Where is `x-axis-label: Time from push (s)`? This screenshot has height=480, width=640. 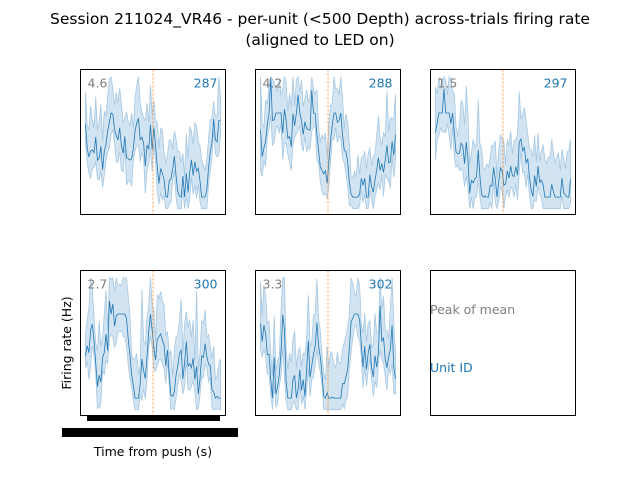 x-axis-label: Time from push (s) is located at coordinates (152, 451).